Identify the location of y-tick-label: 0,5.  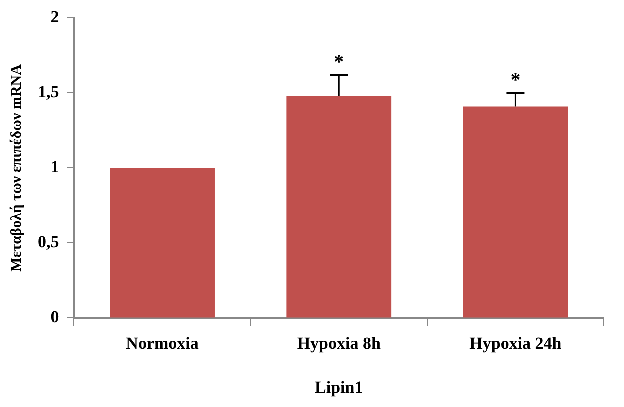
(49, 242).